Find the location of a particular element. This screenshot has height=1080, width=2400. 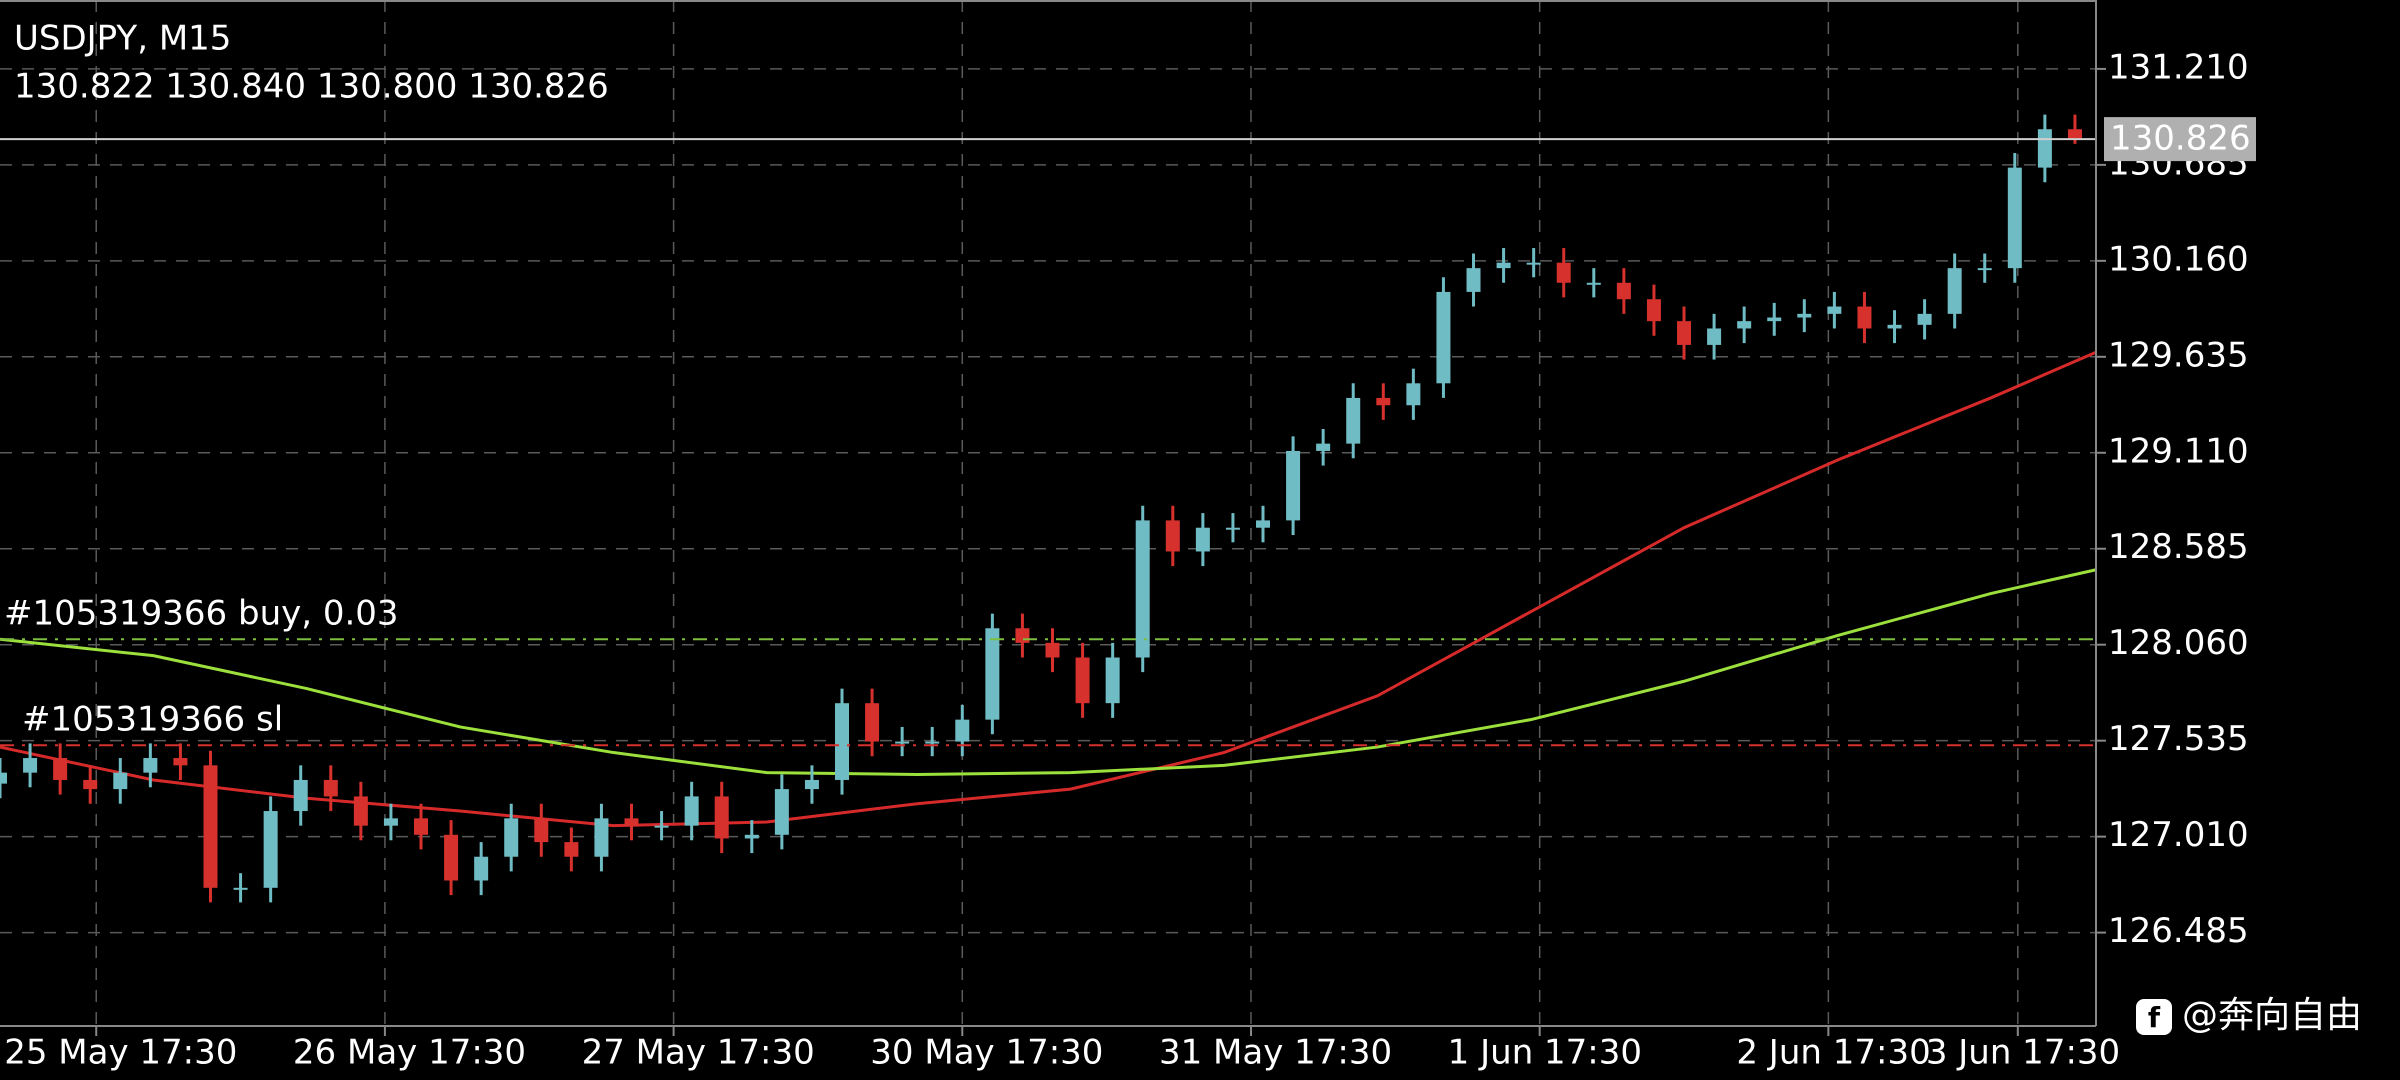

watermark-icon is located at coordinates (2154, 1017).